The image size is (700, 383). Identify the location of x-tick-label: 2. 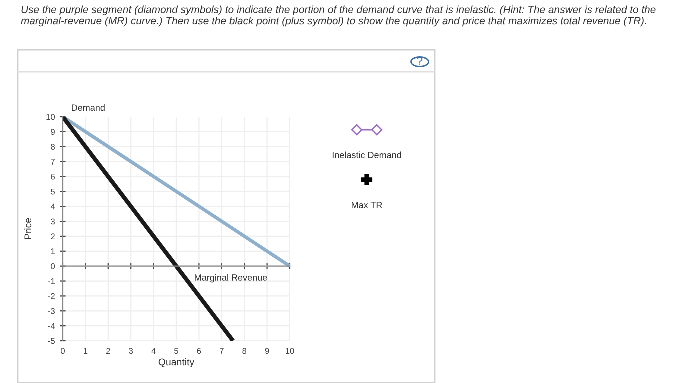
(108, 351).